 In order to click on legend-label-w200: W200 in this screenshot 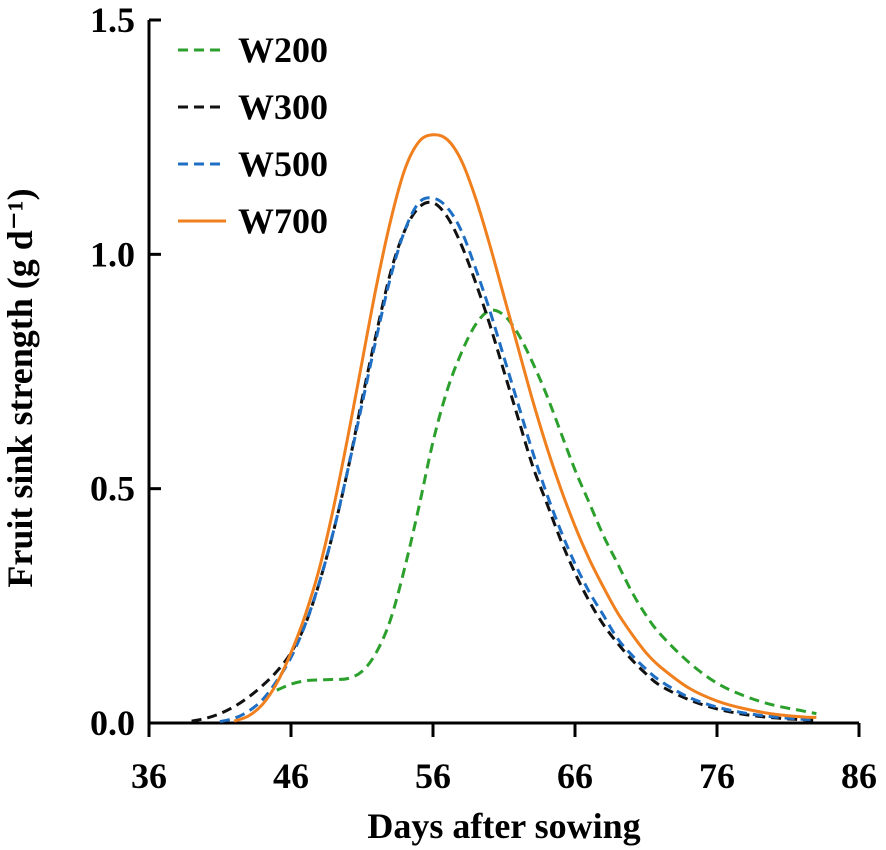, I will do `click(283, 50)`.